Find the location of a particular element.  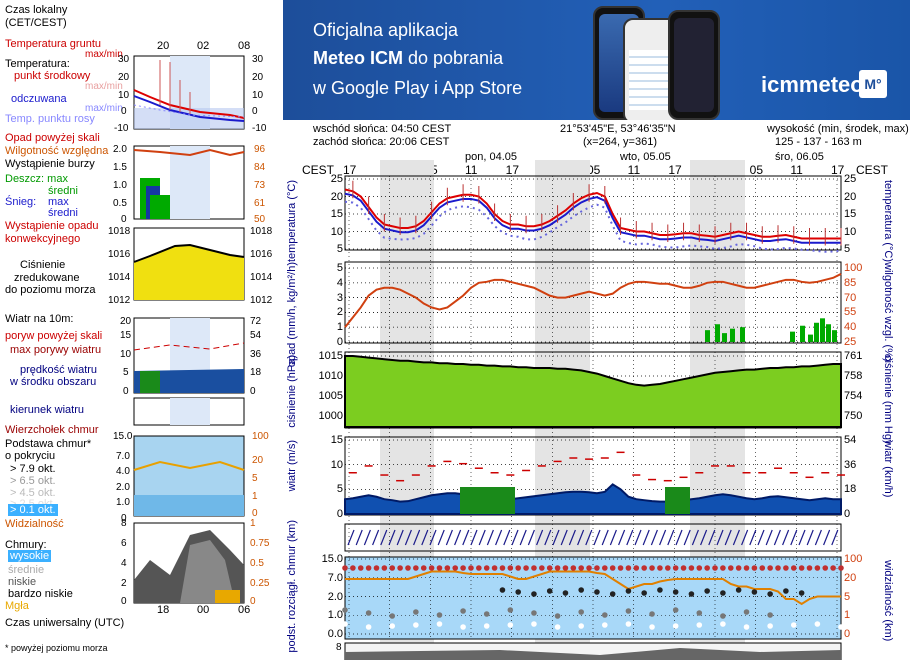

axis-tick-label: 1015 is located at coordinates (330, 356).